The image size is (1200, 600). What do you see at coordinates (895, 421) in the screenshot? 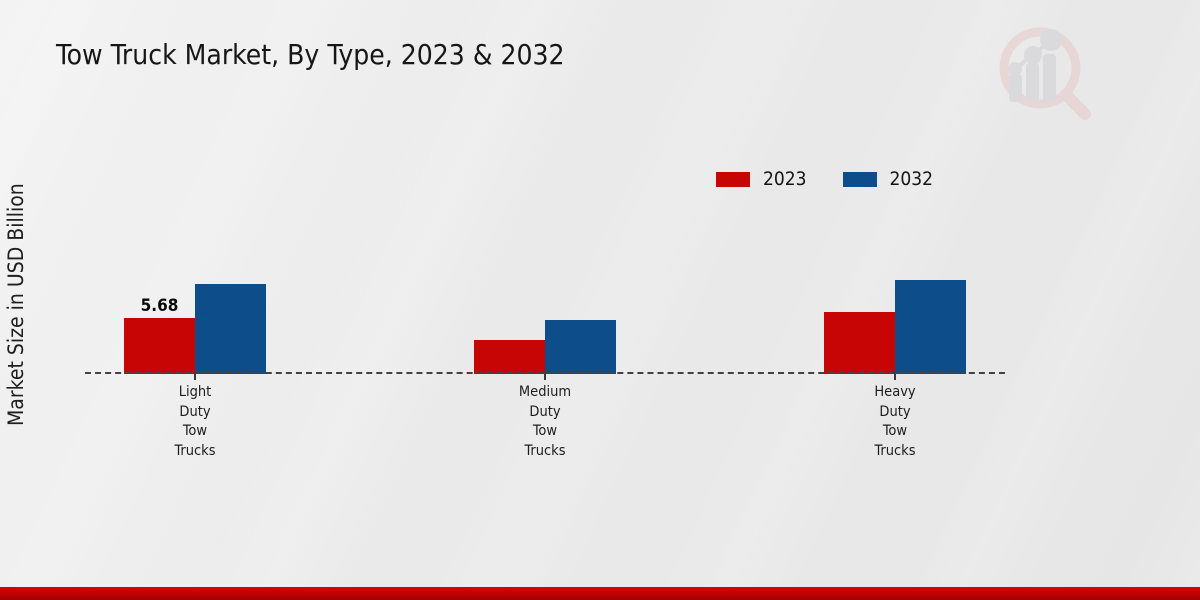
I see `category-label: Heavy Duty Tow Trucks` at bounding box center [895, 421].